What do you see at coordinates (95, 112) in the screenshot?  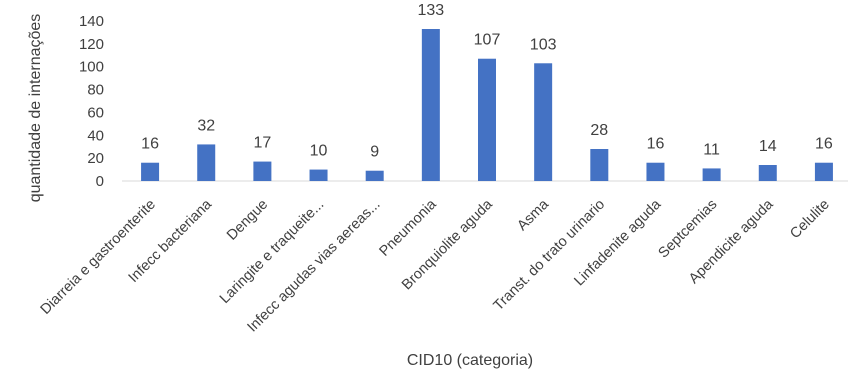 I see `y-tick-label: 60` at bounding box center [95, 112].